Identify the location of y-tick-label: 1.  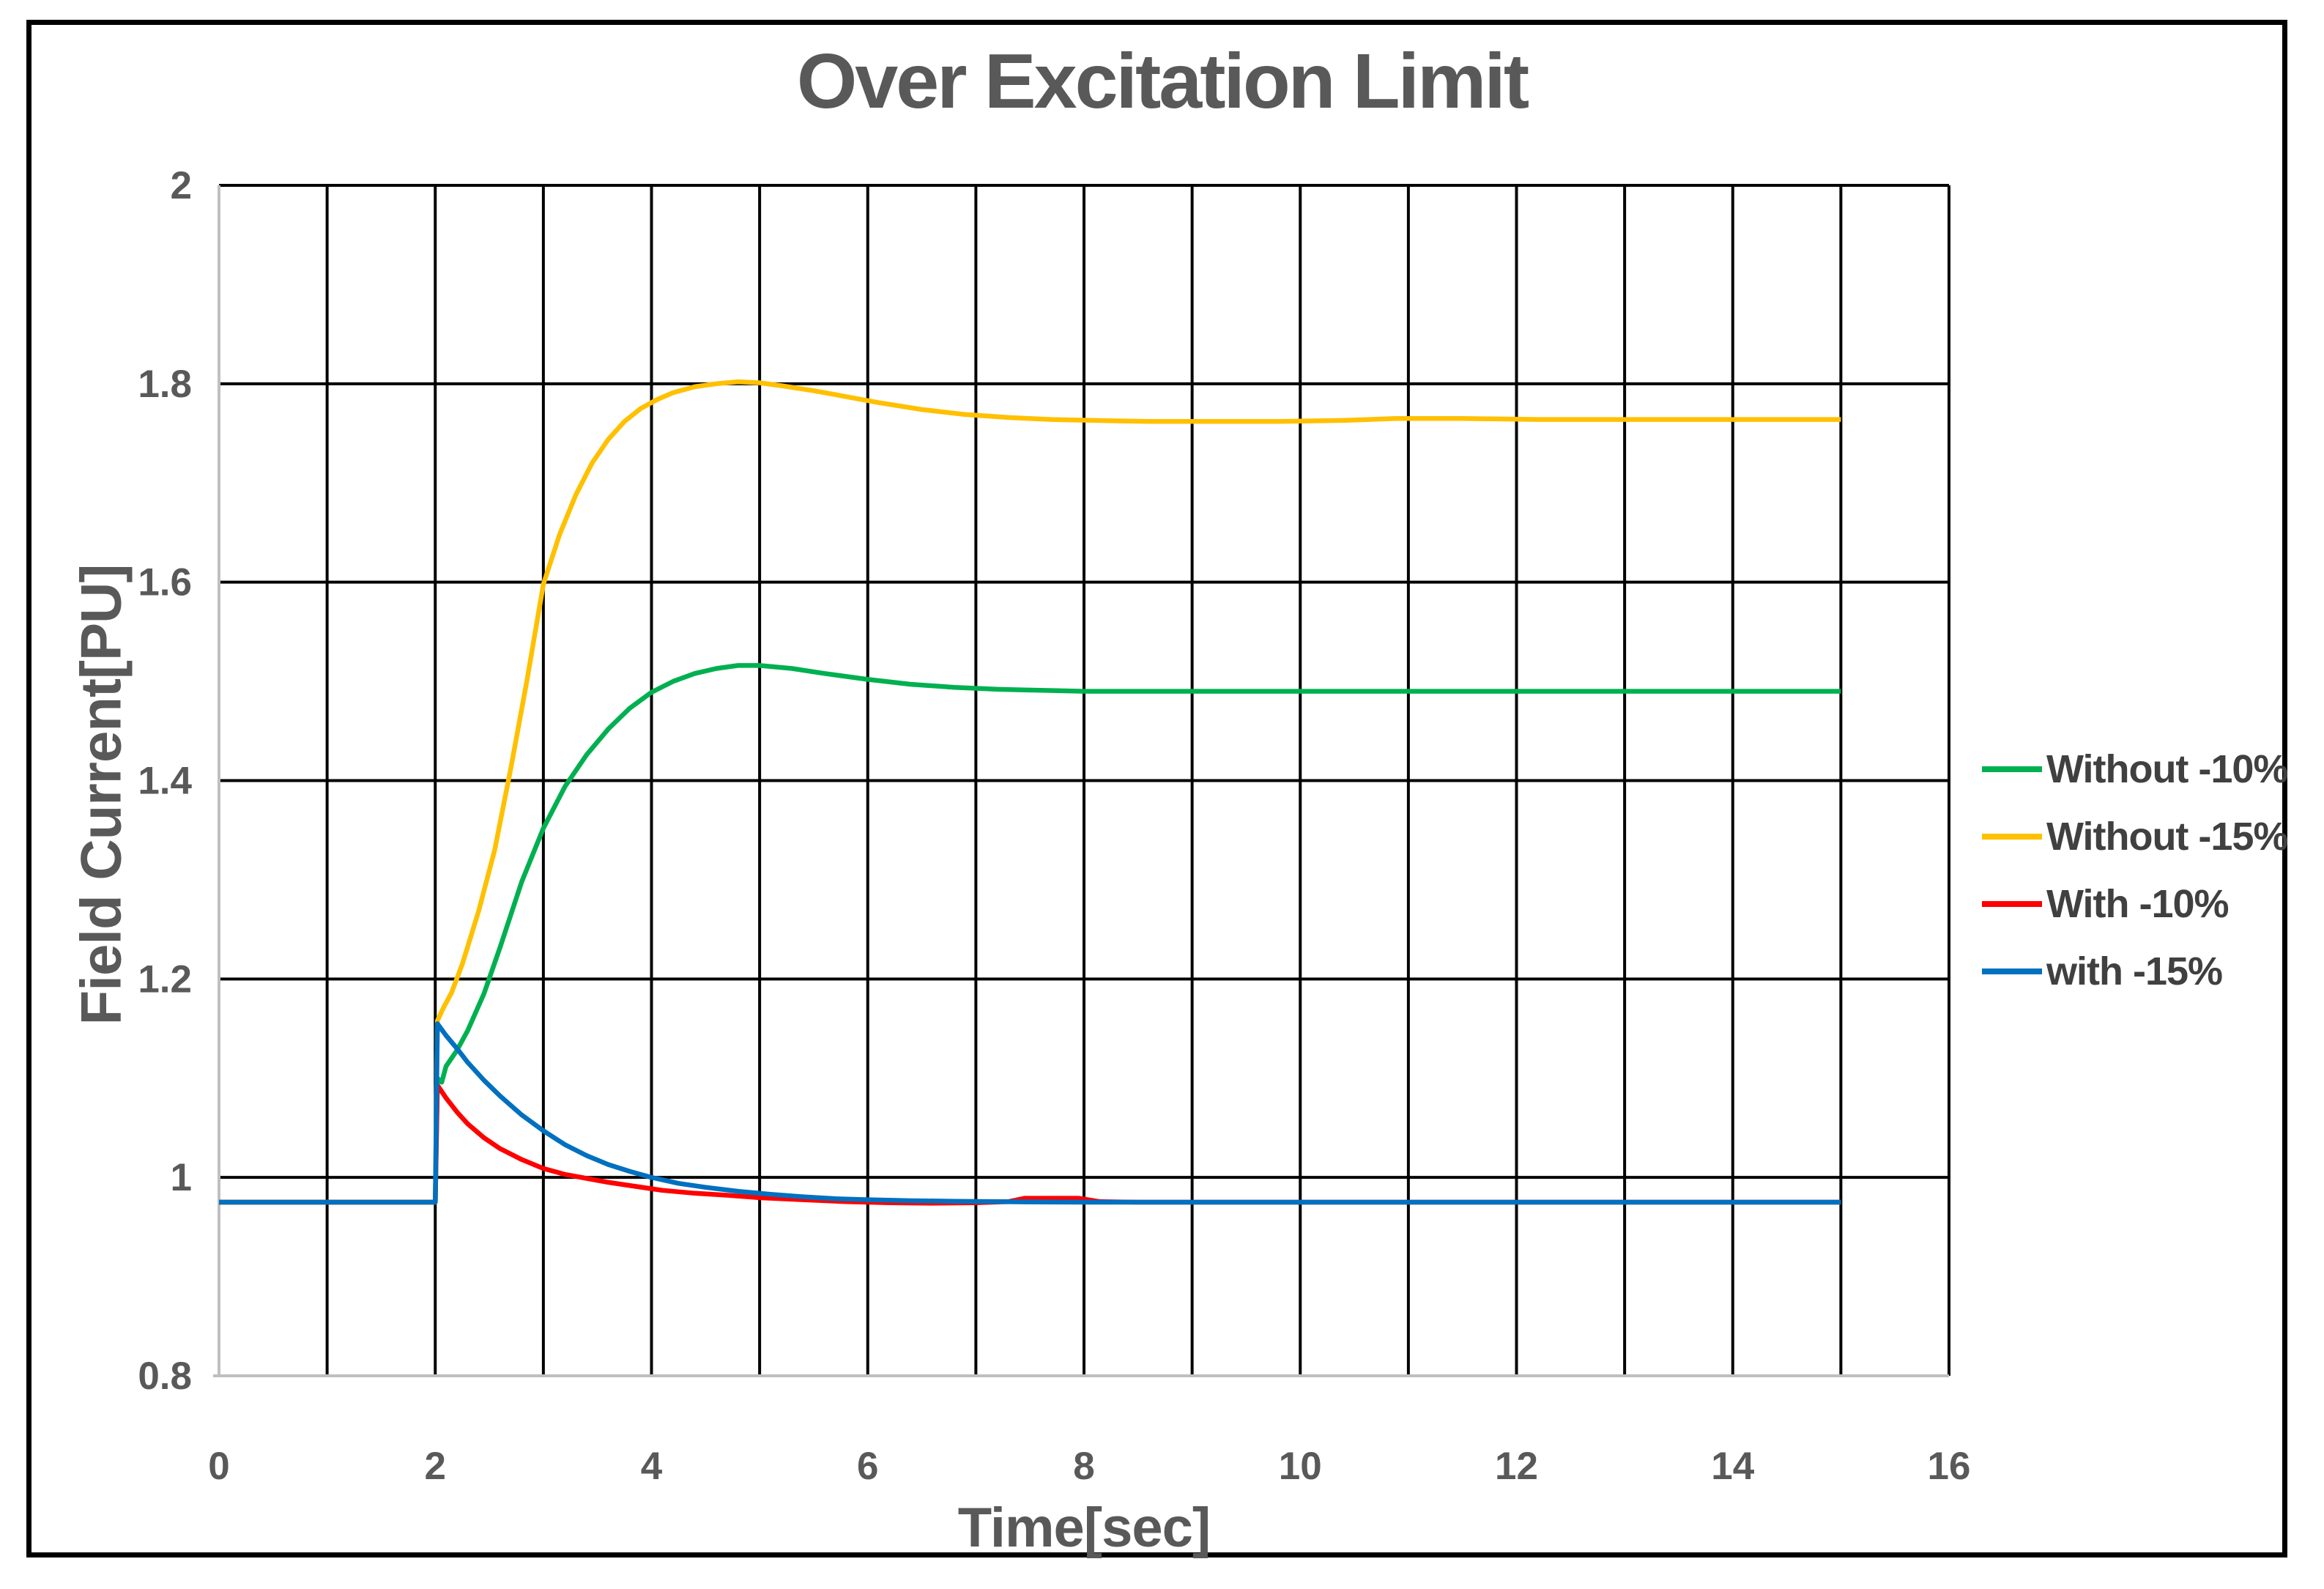
(181, 1177).